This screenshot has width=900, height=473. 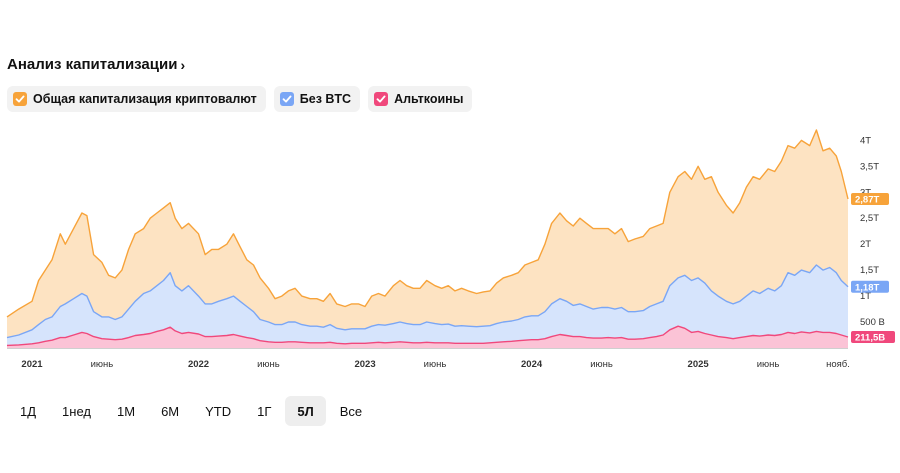 What do you see at coordinates (364, 364) in the screenshot?
I see `x-tick-label: 2023` at bounding box center [364, 364].